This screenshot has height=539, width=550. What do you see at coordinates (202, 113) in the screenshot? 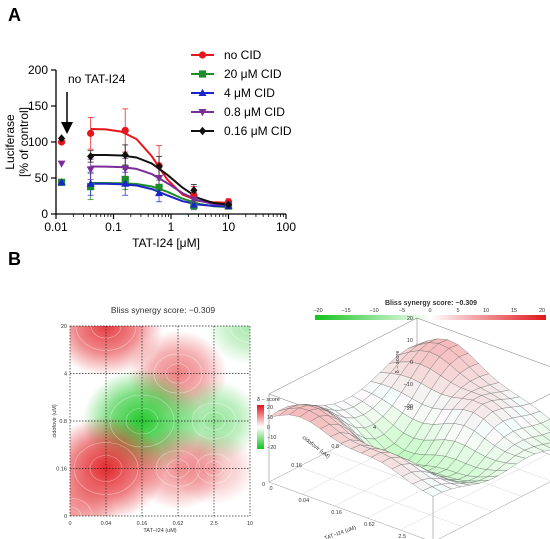
I see `legend-marker-0-8-m-cid` at bounding box center [202, 113].